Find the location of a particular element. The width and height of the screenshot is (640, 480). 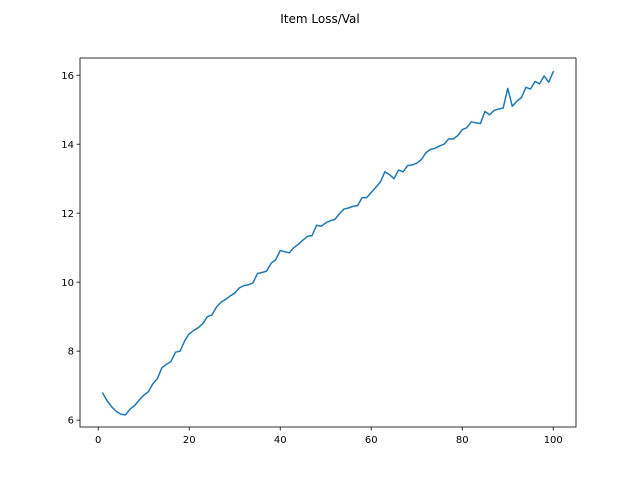

x-tick-label: 100 is located at coordinates (553, 440).